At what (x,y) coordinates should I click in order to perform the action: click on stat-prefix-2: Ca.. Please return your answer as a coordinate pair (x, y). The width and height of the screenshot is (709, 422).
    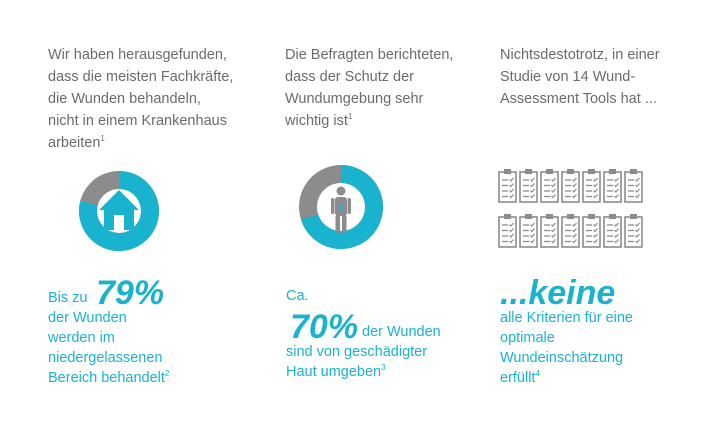
    Looking at the image, I should click on (297, 296).